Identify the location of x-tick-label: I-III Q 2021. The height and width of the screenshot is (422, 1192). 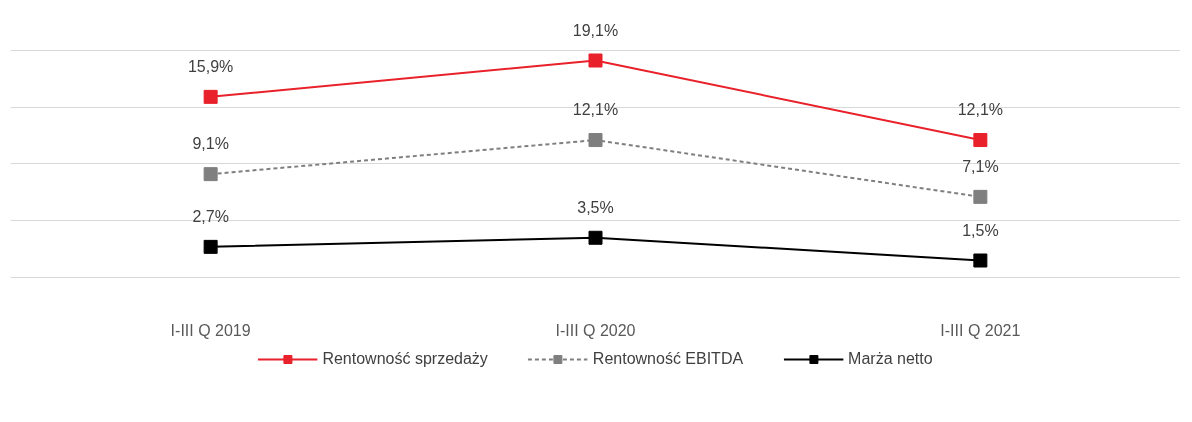
(980, 330).